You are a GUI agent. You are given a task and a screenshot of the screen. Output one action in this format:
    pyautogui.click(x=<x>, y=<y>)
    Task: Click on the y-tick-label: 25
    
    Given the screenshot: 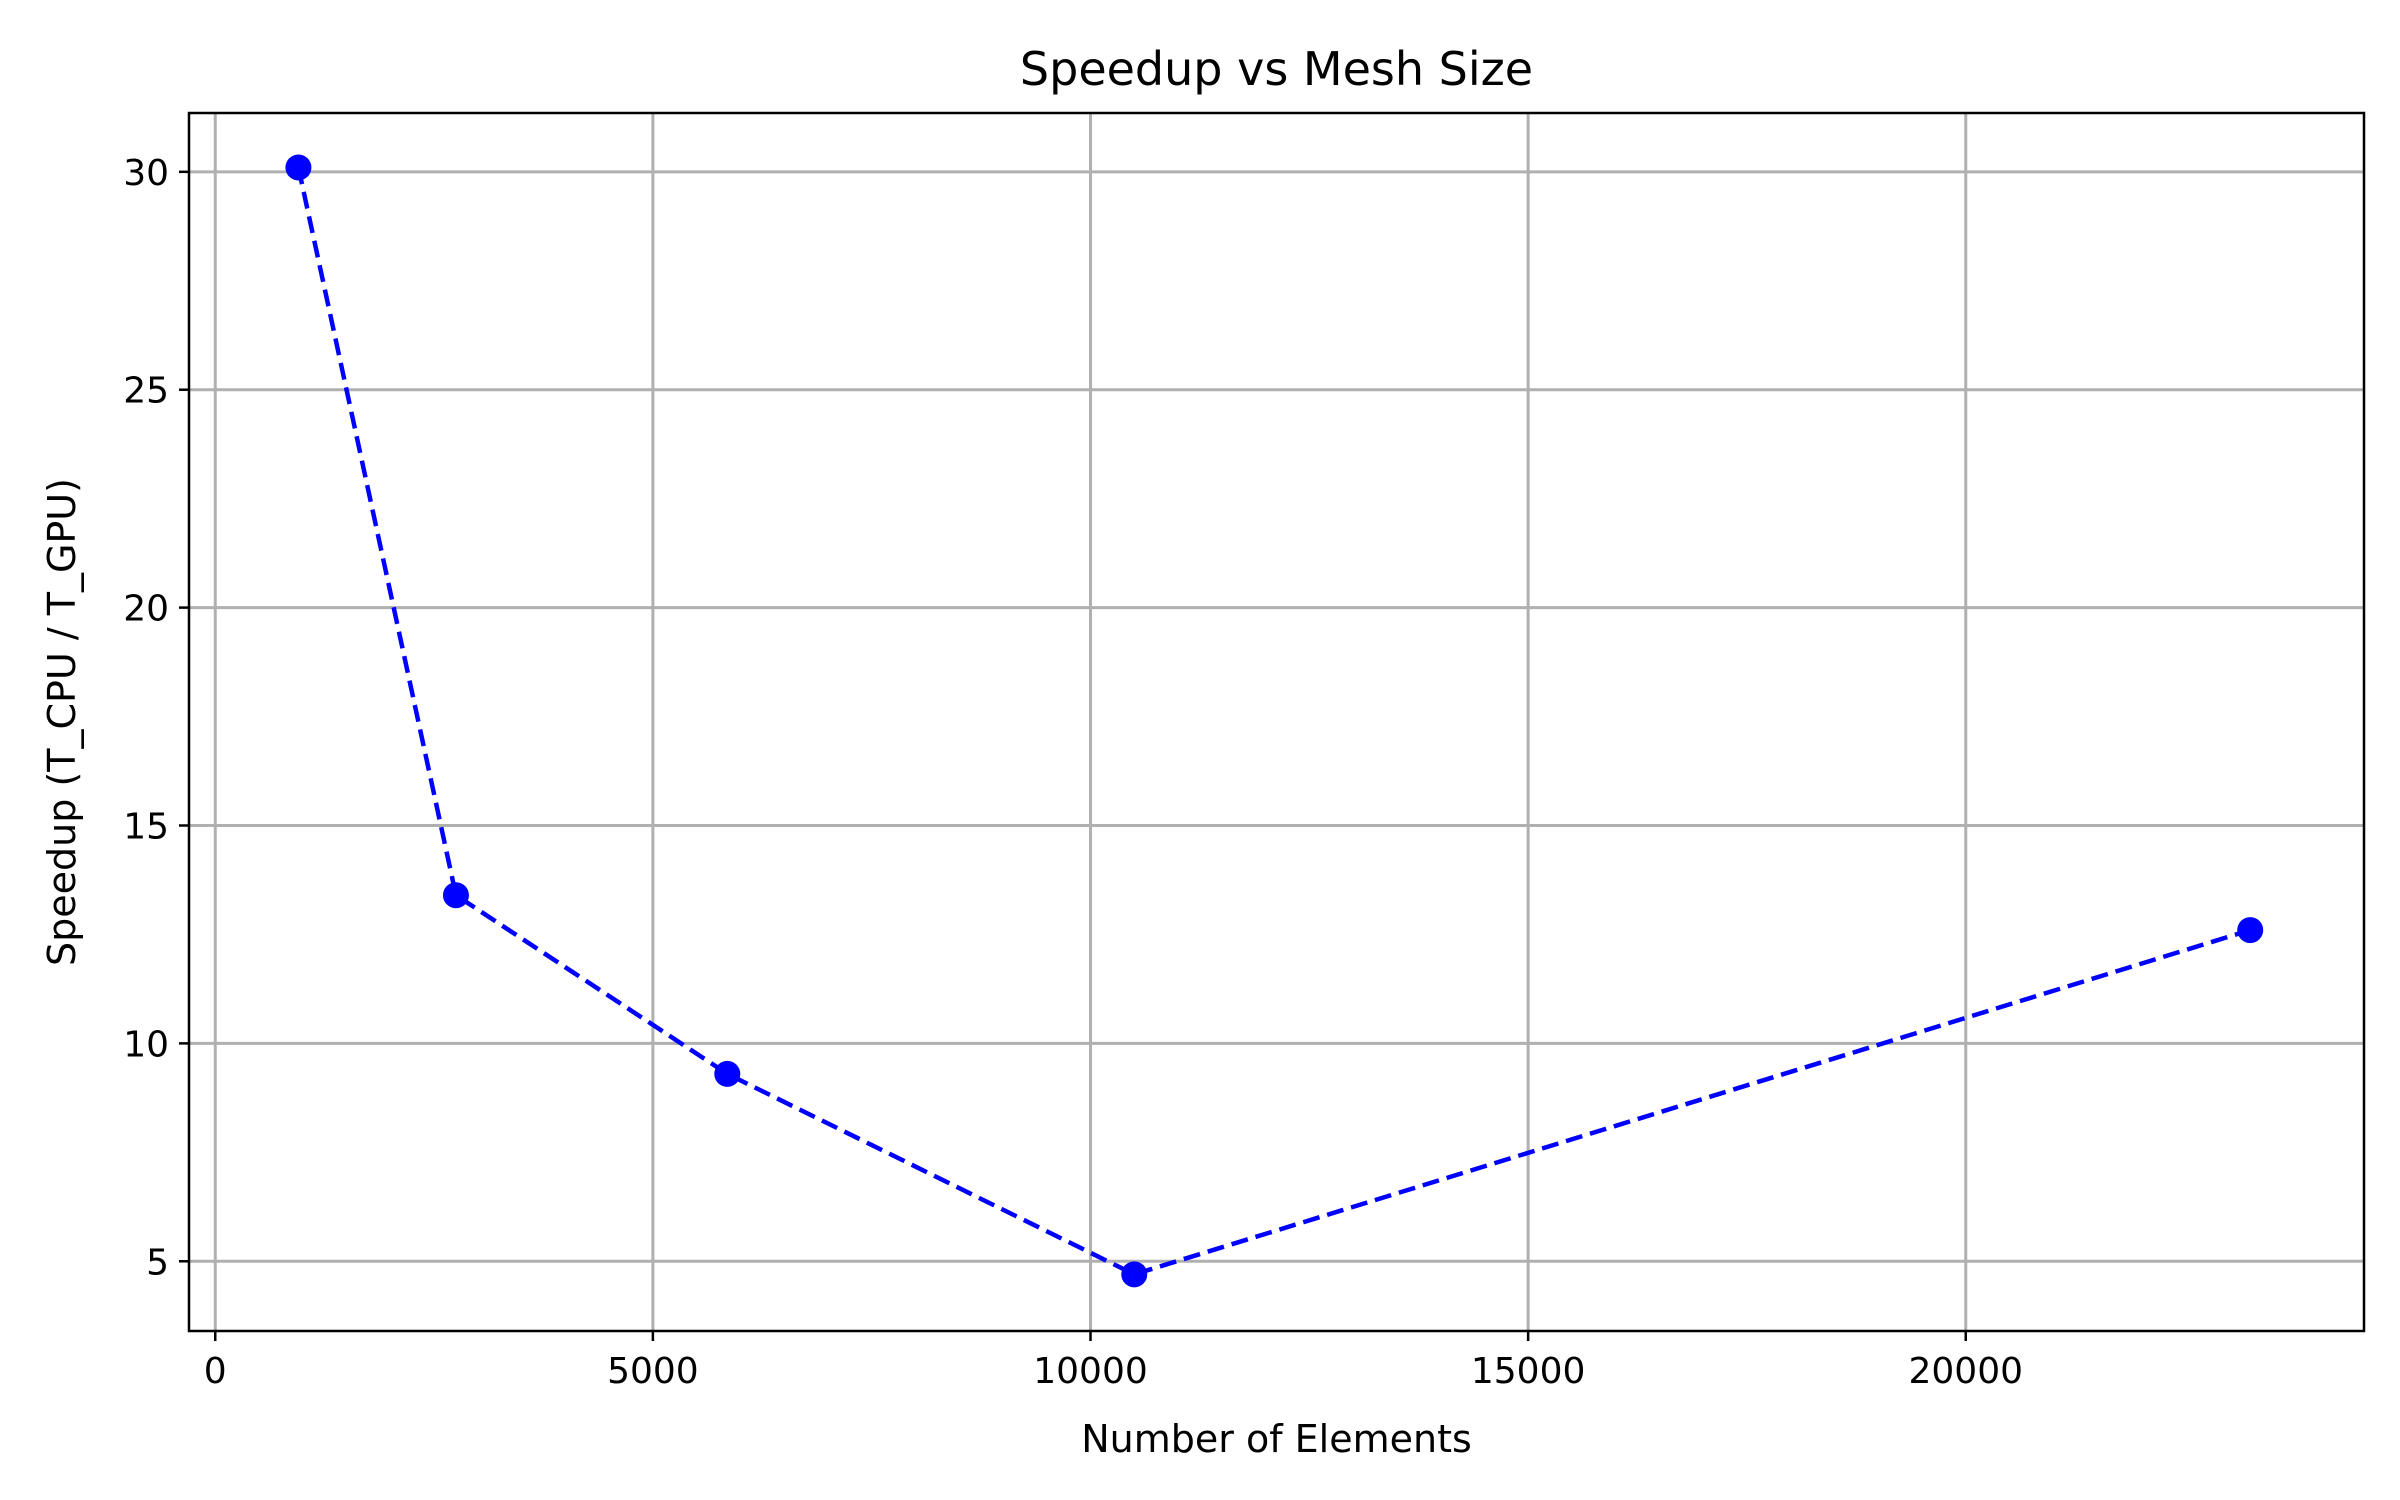 What is the action you would take?
    pyautogui.click(x=146, y=391)
    